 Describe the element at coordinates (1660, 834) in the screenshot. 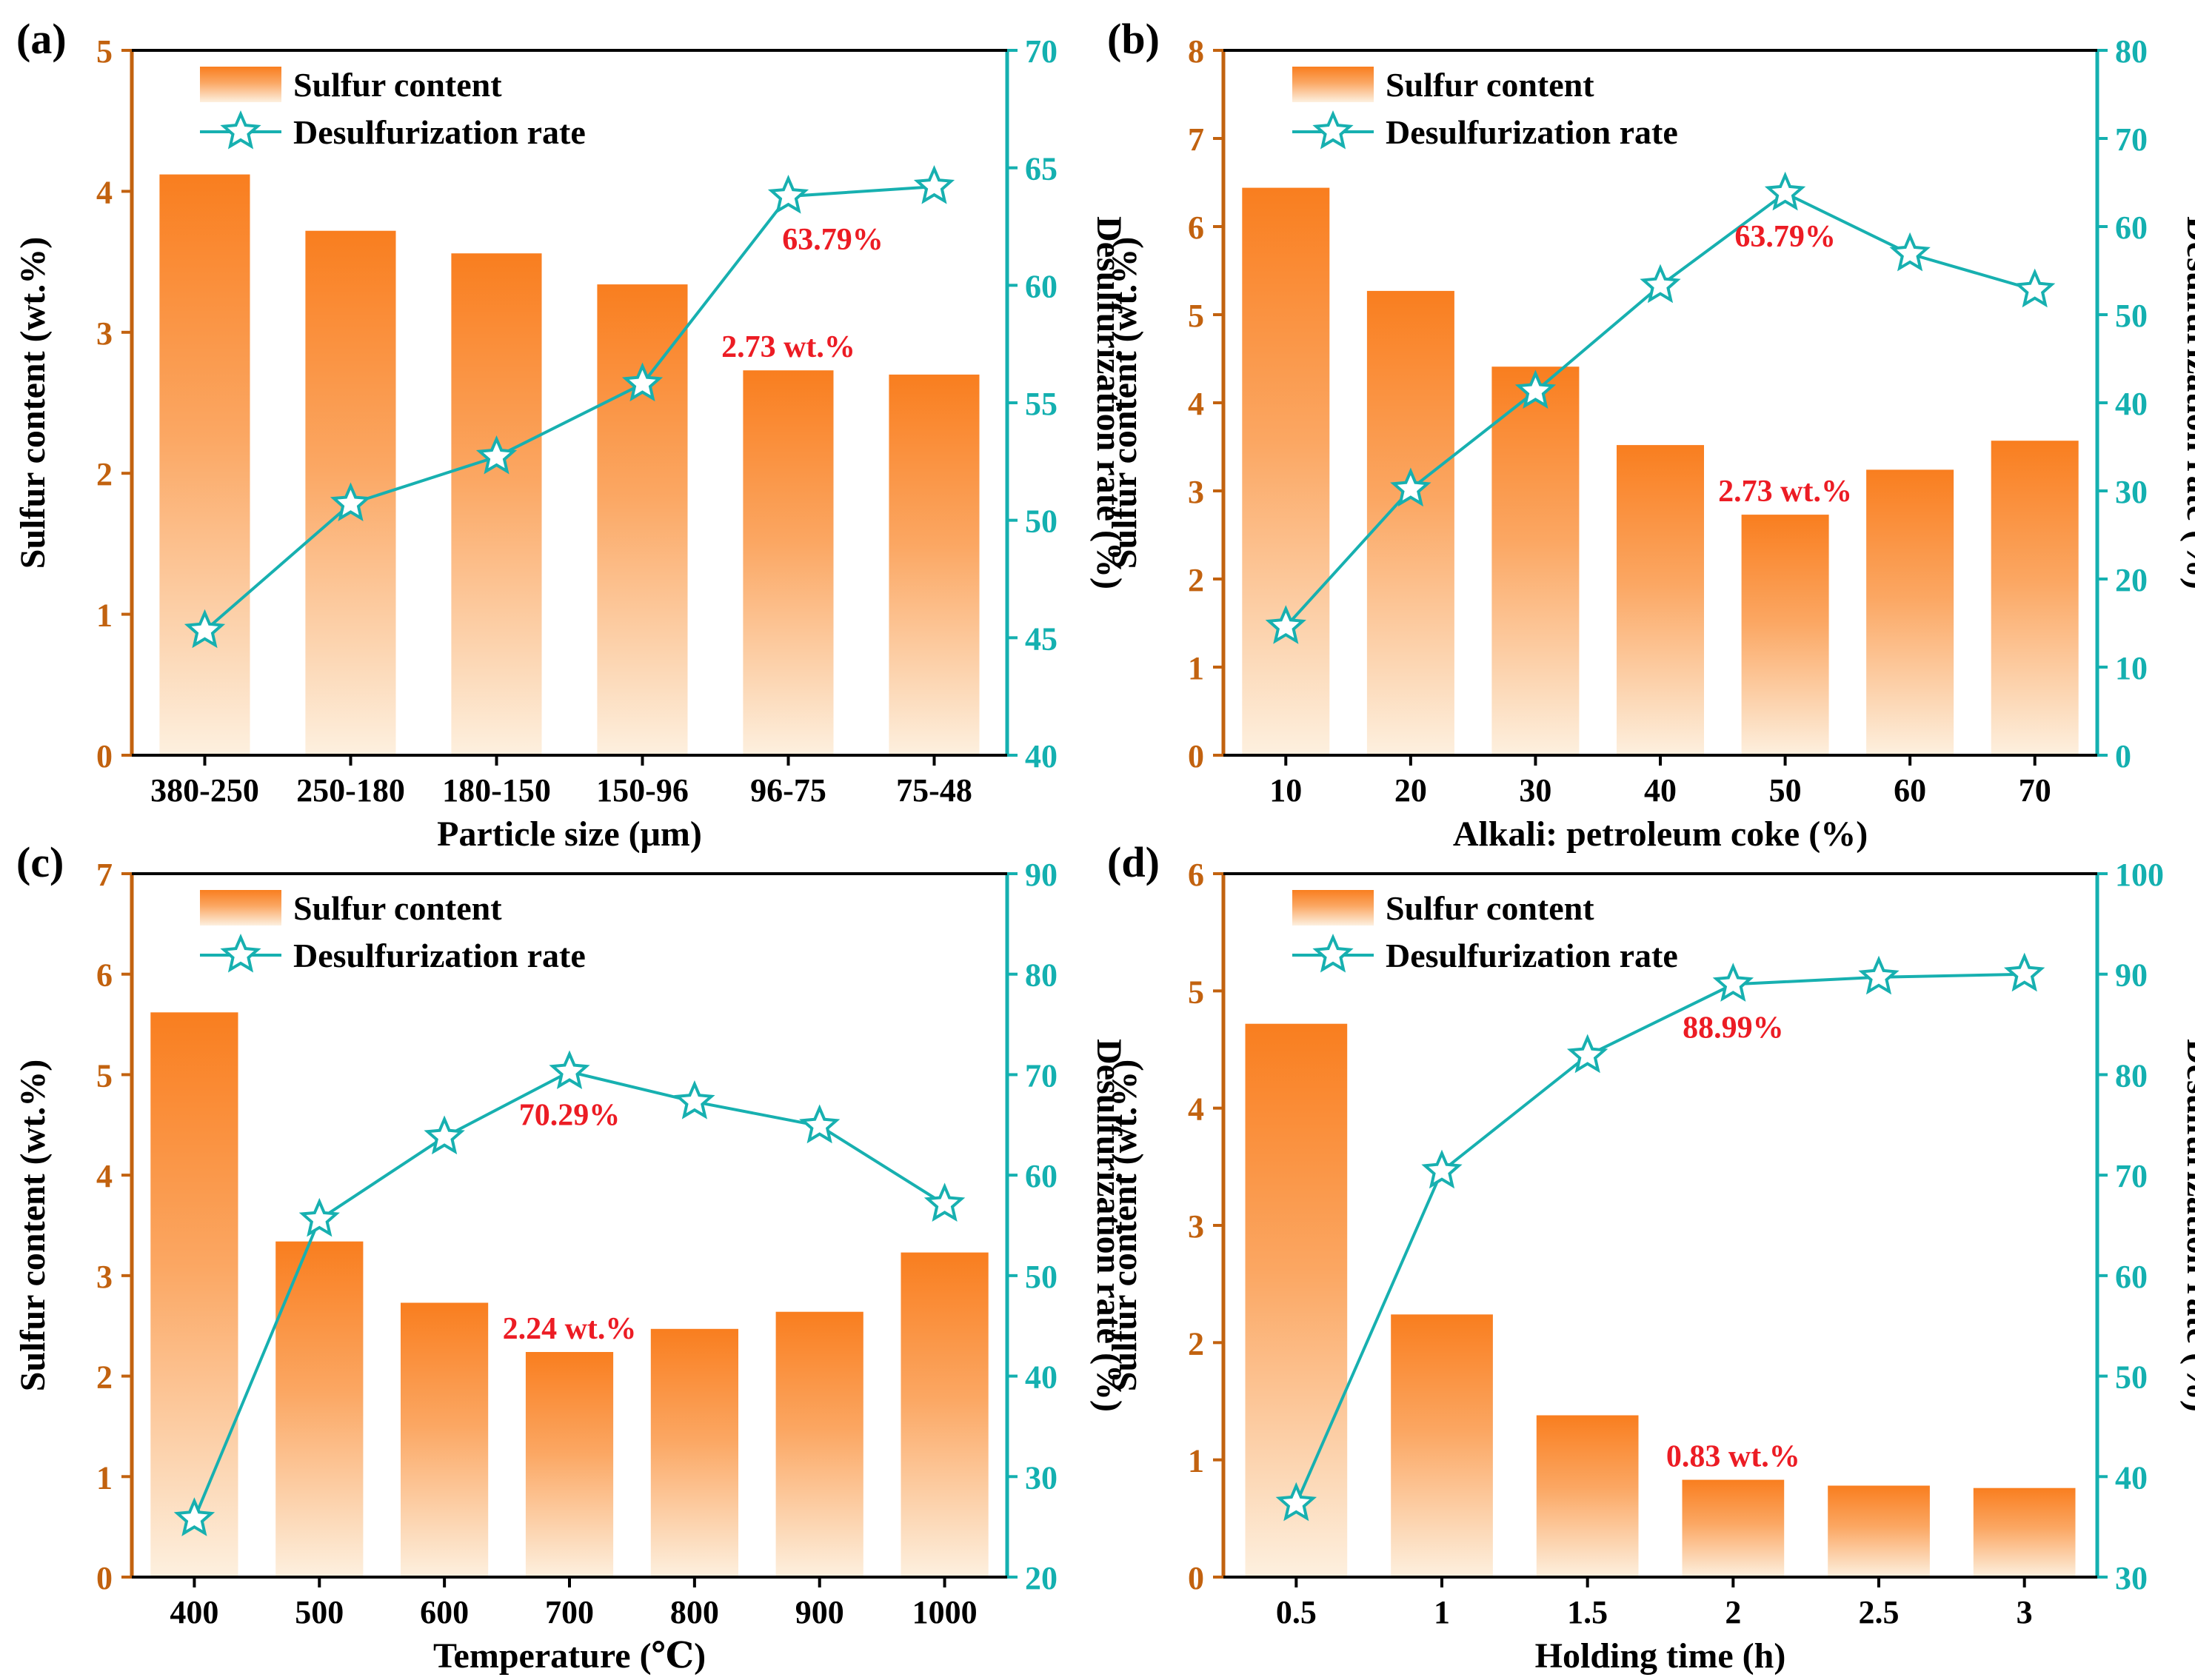

I see `x-axis-title: Alkali: petroleum coke (%)` at that location.